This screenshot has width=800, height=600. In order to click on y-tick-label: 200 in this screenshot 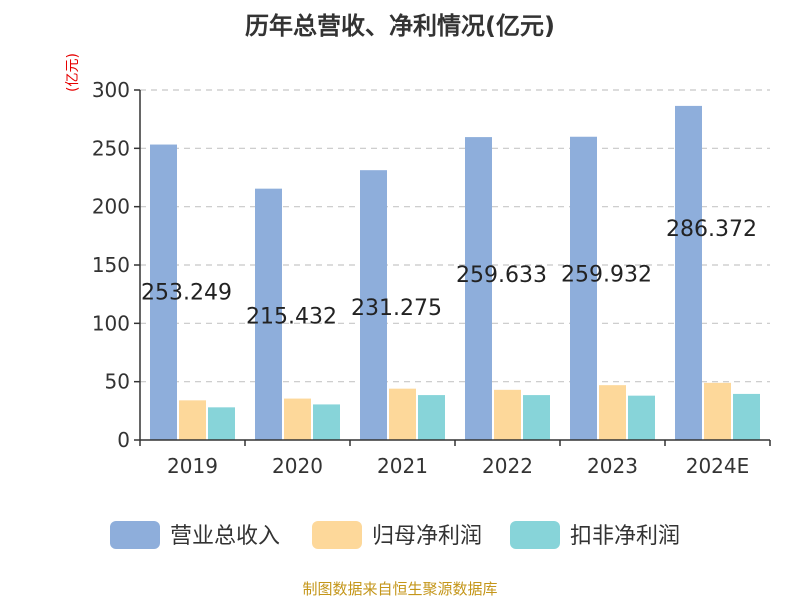, I will do `click(111, 207)`.